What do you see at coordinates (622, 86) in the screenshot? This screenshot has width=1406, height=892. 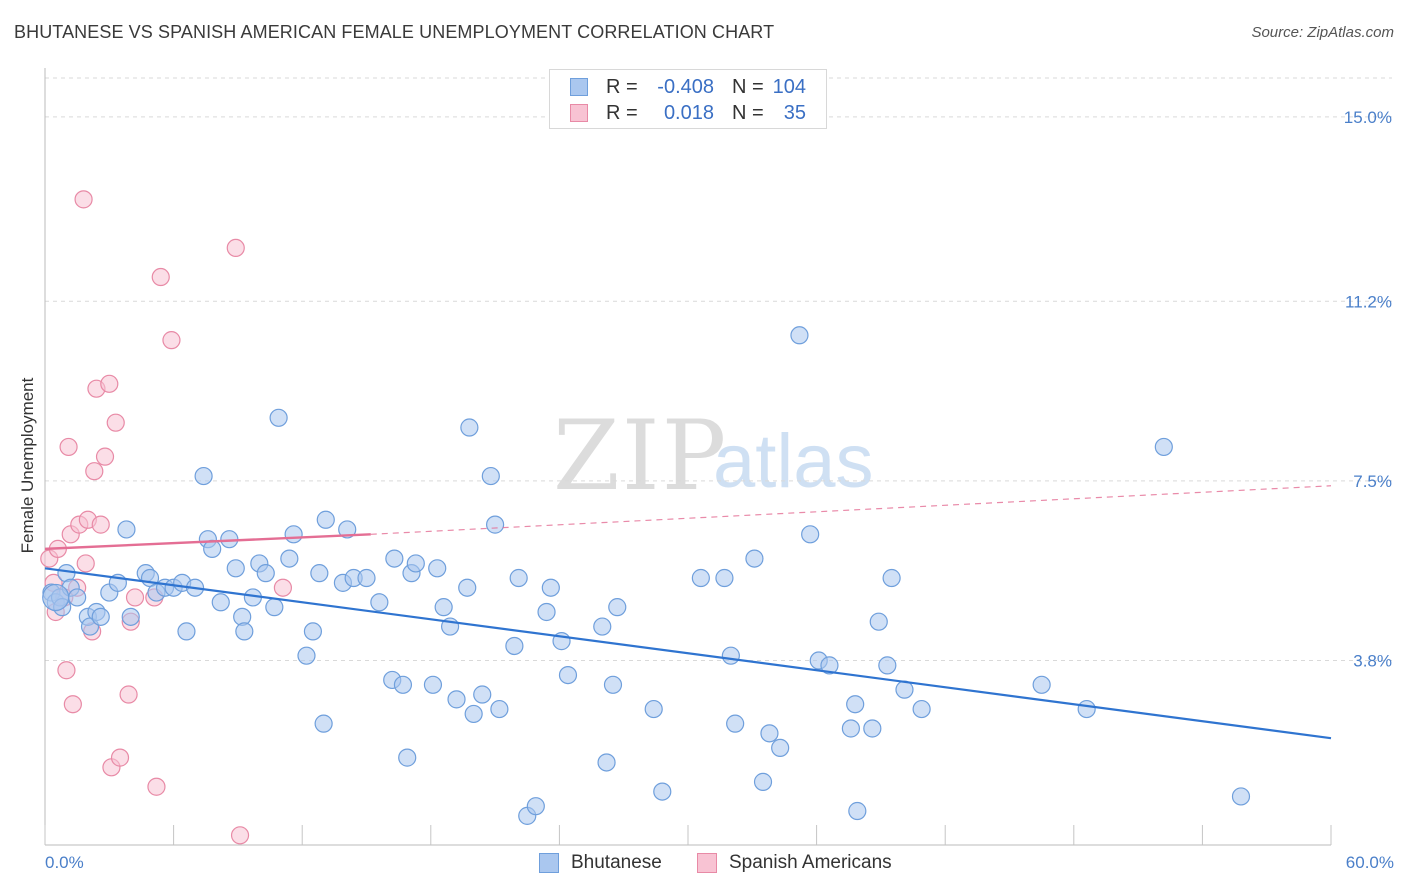 I see `legend-r-label: R =` at bounding box center [622, 86].